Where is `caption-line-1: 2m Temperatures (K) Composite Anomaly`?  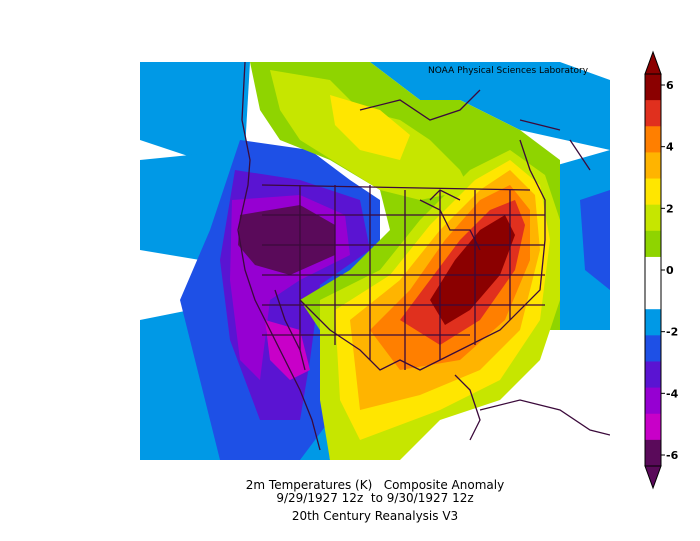
caption-line-1: 2m Temperatures (K) Composite Anomaly is located at coordinates (375, 485).